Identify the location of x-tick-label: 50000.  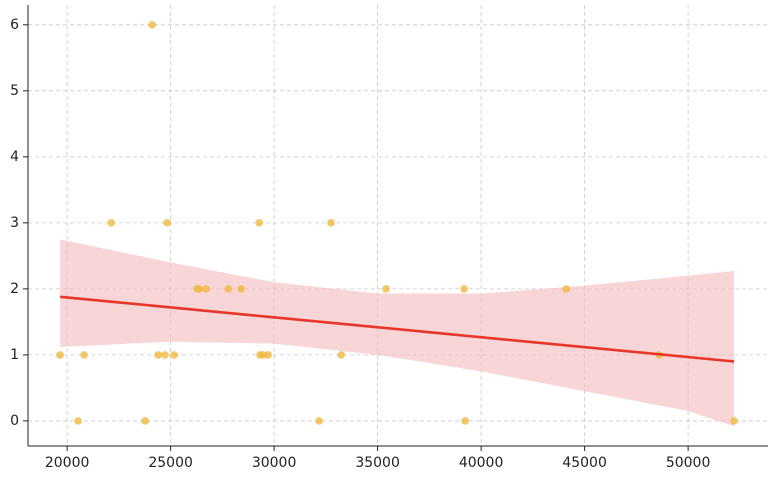
(688, 463).